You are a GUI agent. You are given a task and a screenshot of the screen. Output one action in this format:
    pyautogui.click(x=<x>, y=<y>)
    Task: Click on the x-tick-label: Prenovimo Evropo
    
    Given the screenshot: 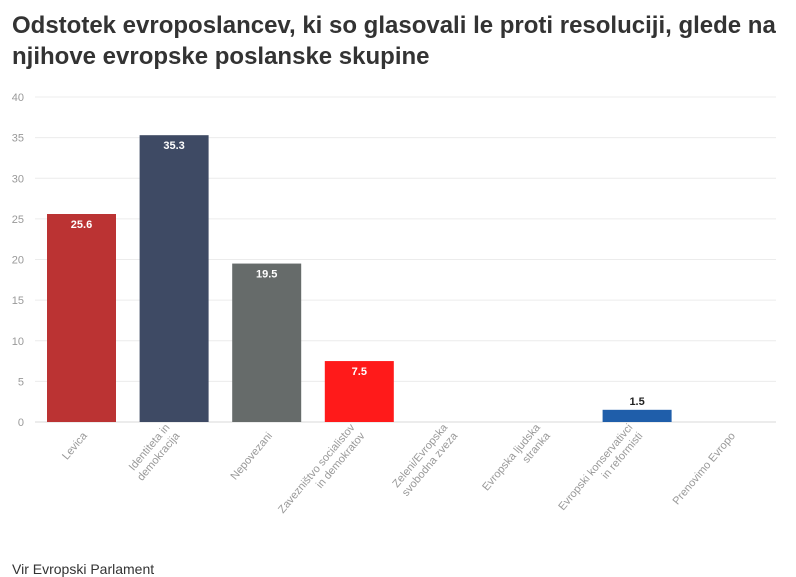 What is the action you would take?
    pyautogui.click(x=704, y=468)
    